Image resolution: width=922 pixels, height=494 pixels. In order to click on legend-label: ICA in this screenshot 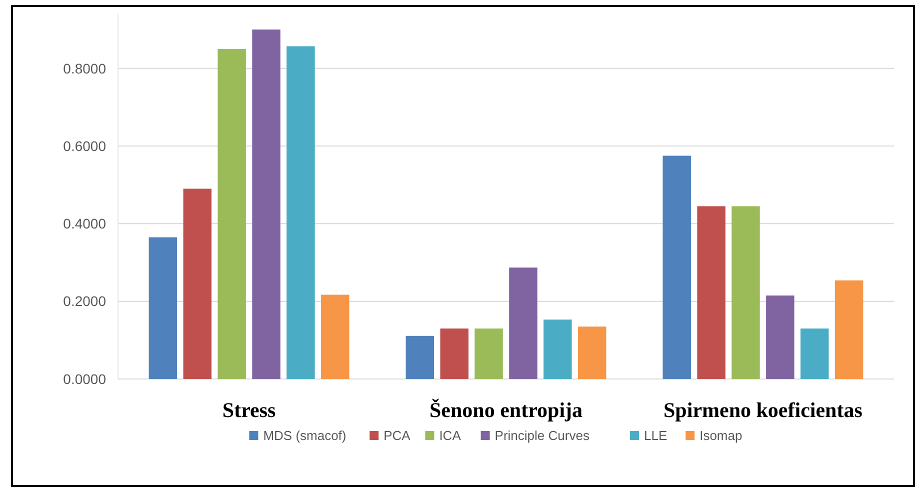, I will do `click(450, 435)`.